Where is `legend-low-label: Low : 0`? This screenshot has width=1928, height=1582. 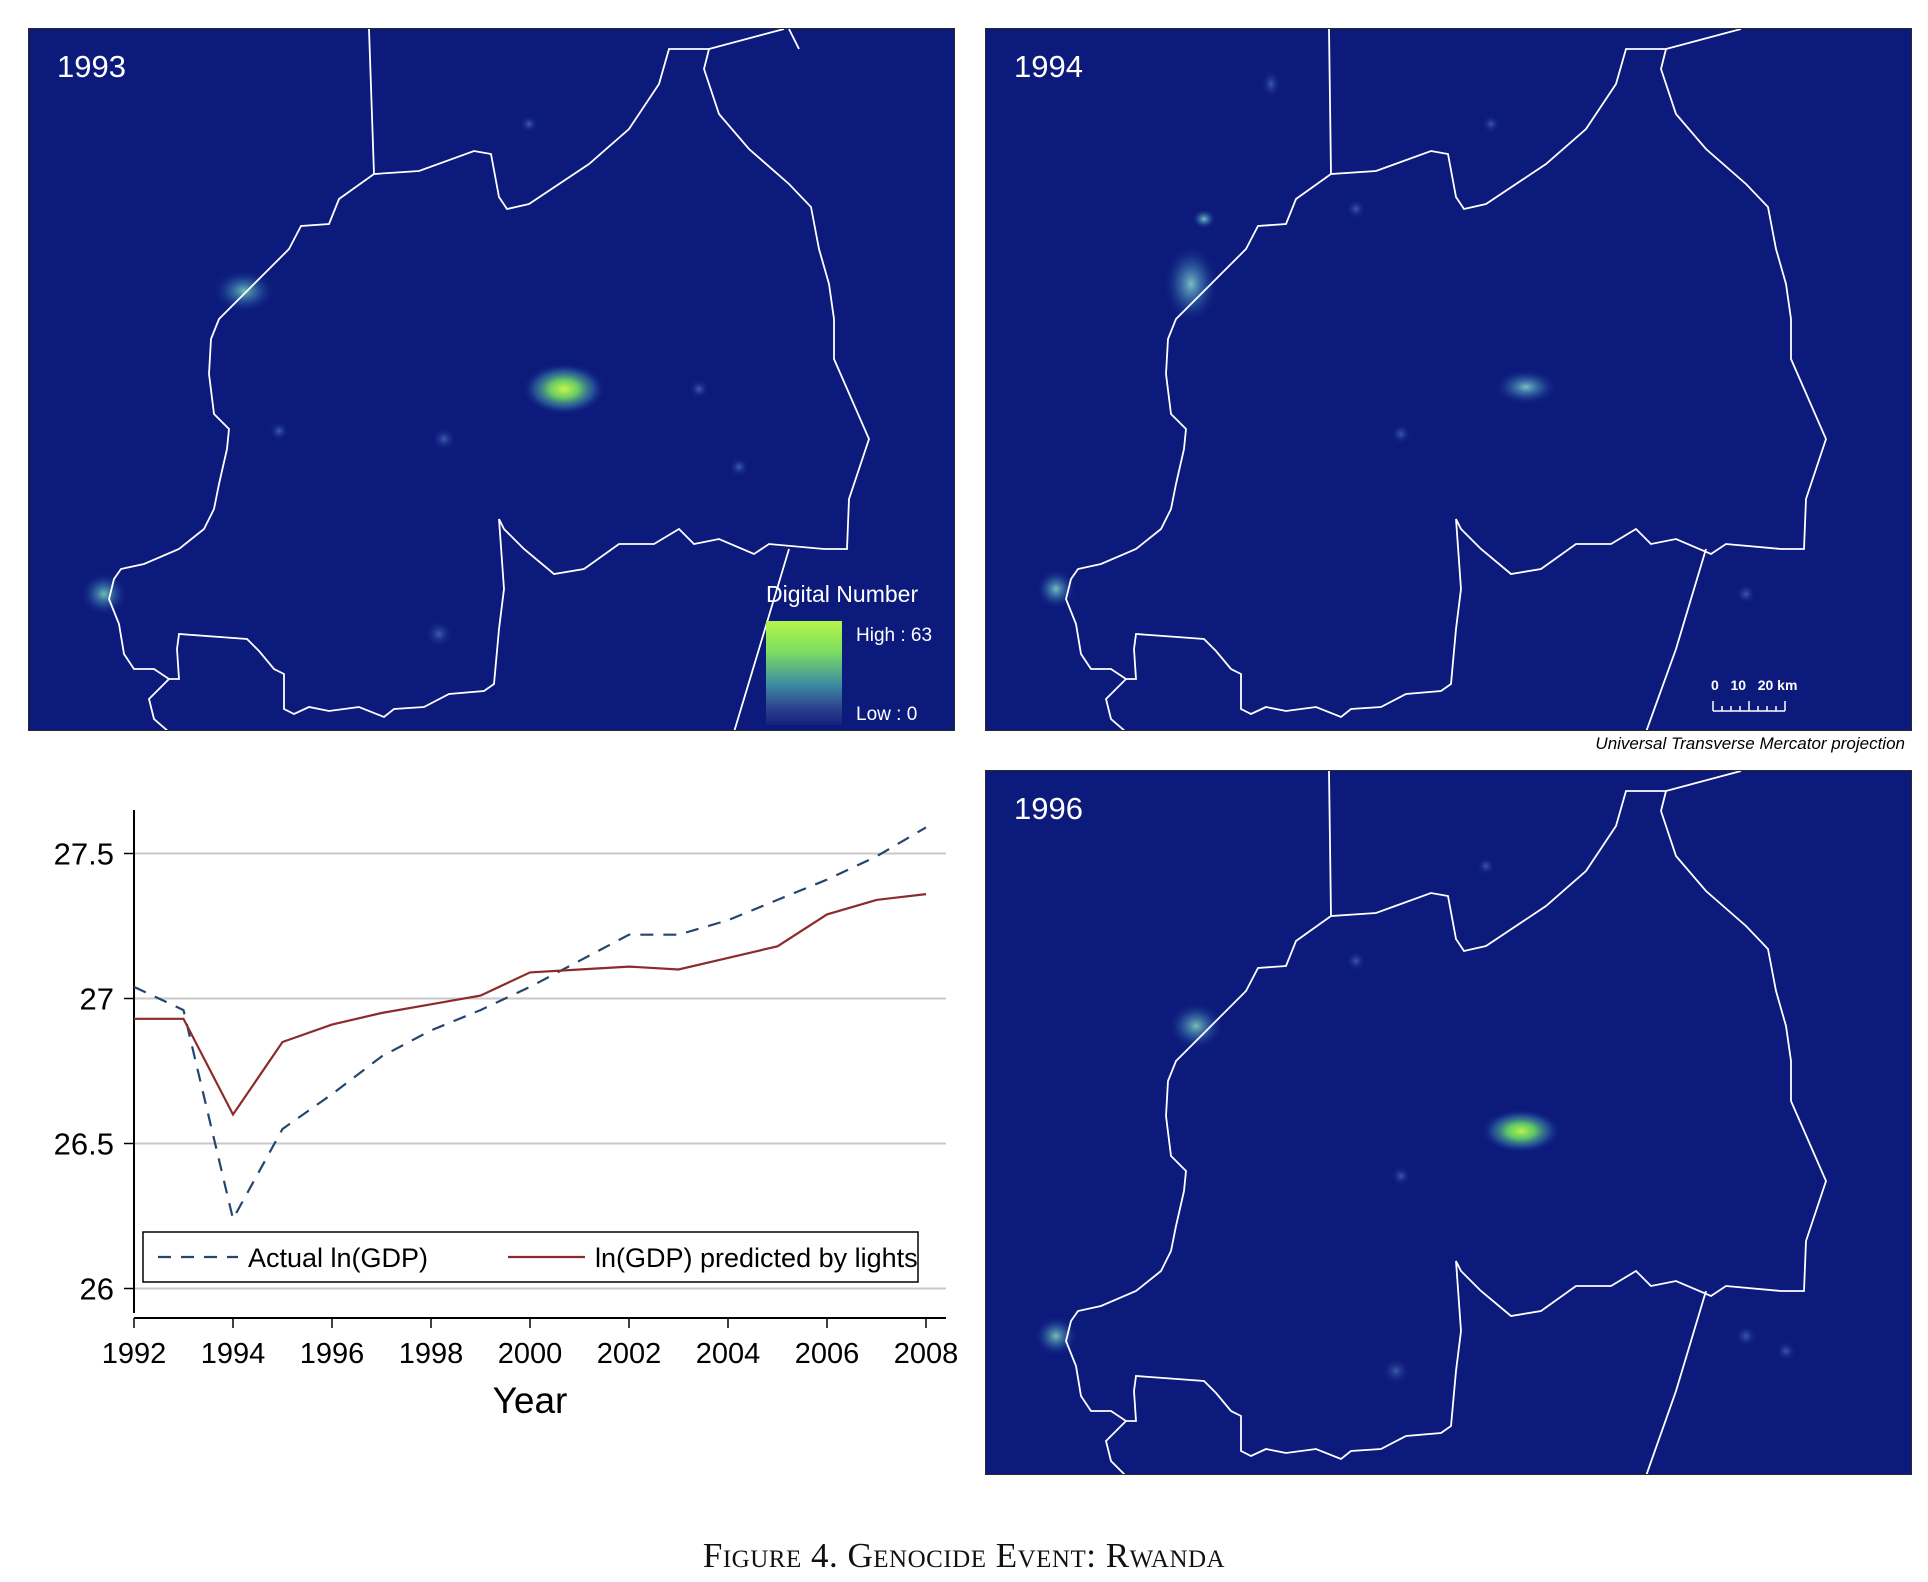 legend-low-label: Low : 0 is located at coordinates (887, 714).